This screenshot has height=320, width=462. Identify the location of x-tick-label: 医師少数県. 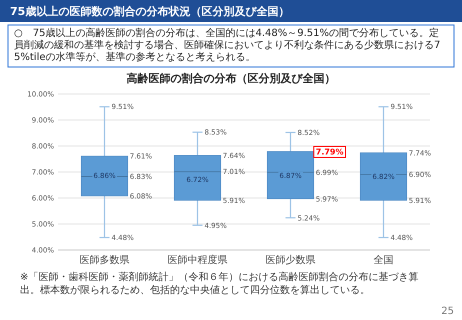
(291, 260).